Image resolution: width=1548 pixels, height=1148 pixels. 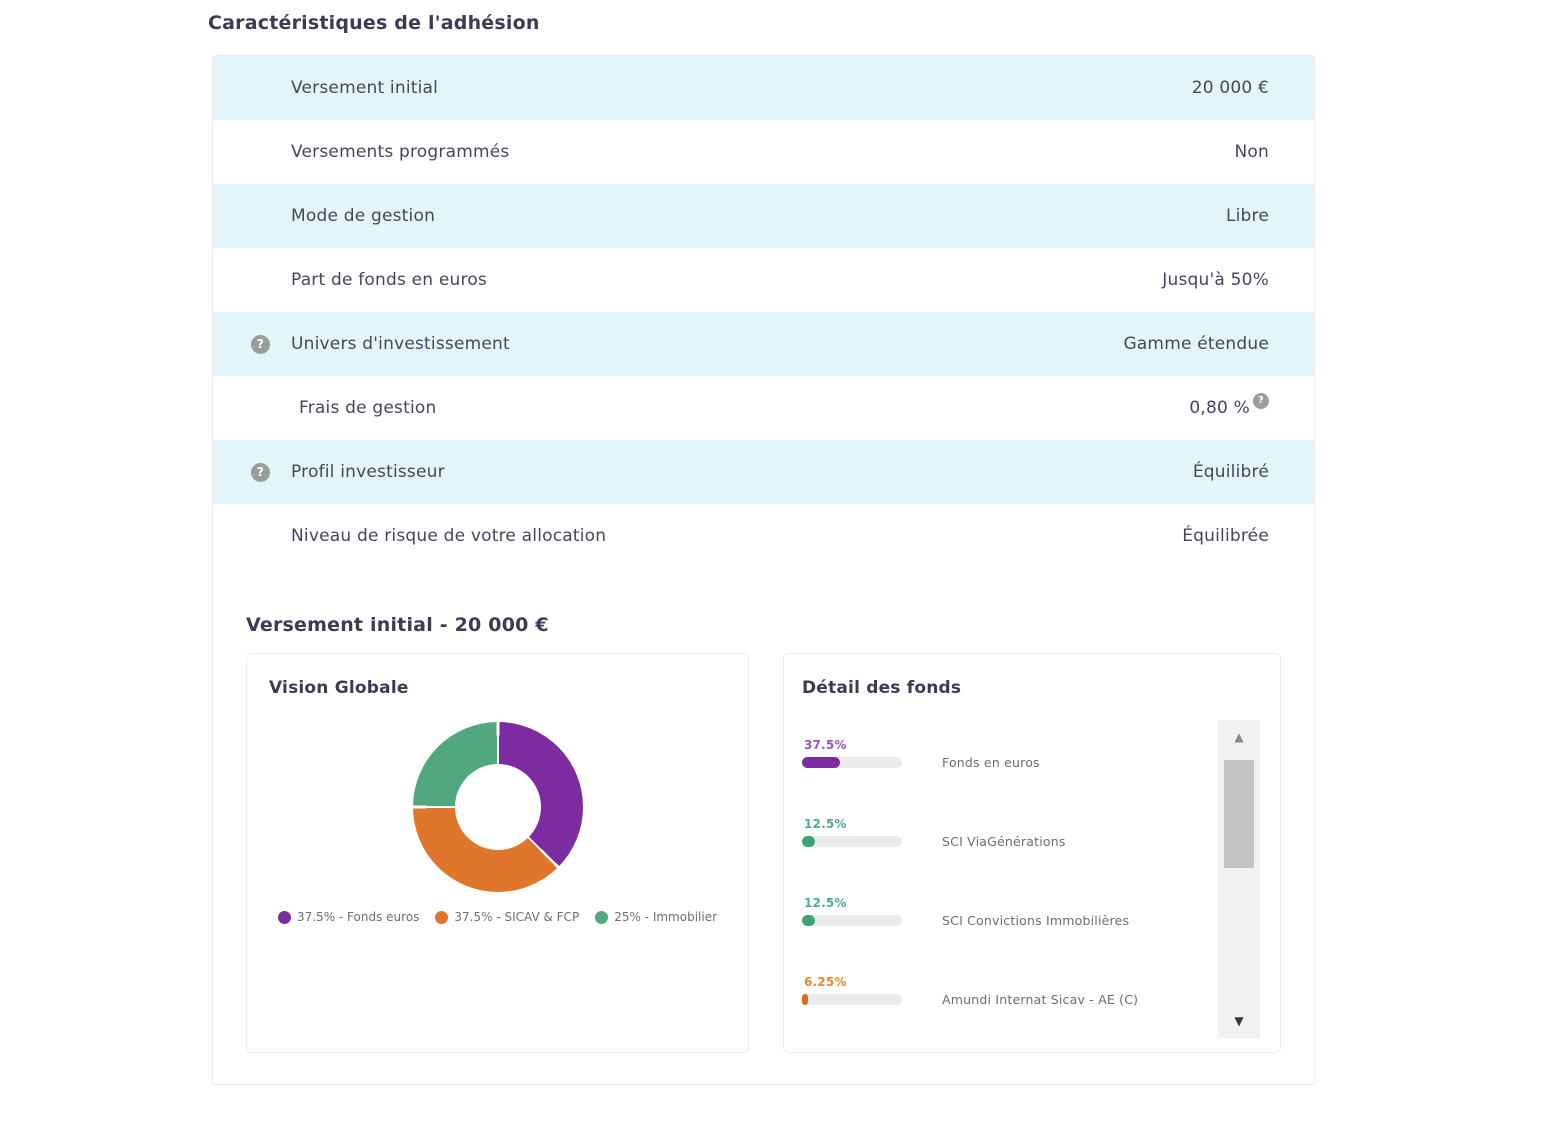 I want to click on fund-pct: 37.5%, so click(x=825, y=745).